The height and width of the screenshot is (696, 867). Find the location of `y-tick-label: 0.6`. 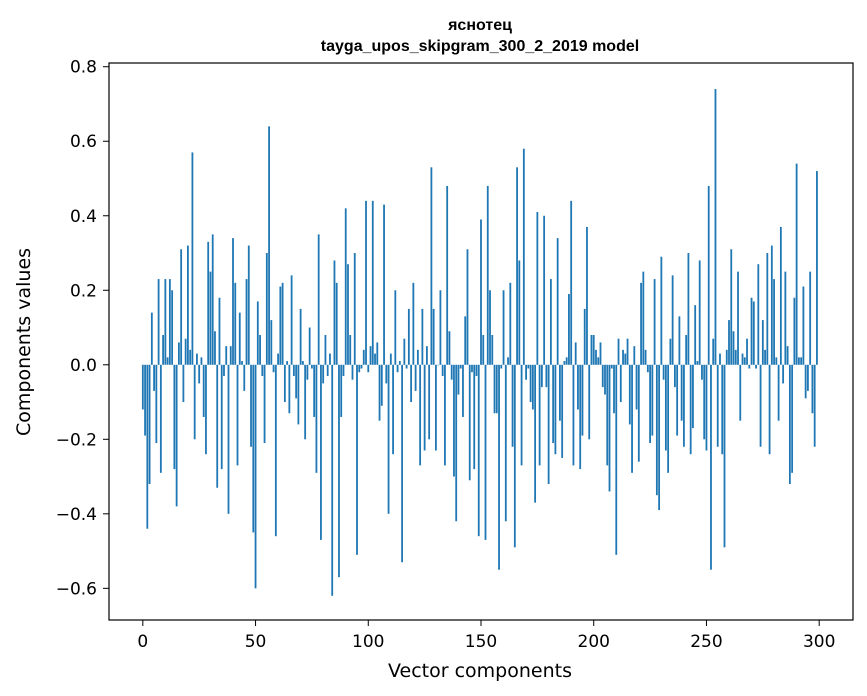

y-tick-label: 0.6 is located at coordinates (83, 142).